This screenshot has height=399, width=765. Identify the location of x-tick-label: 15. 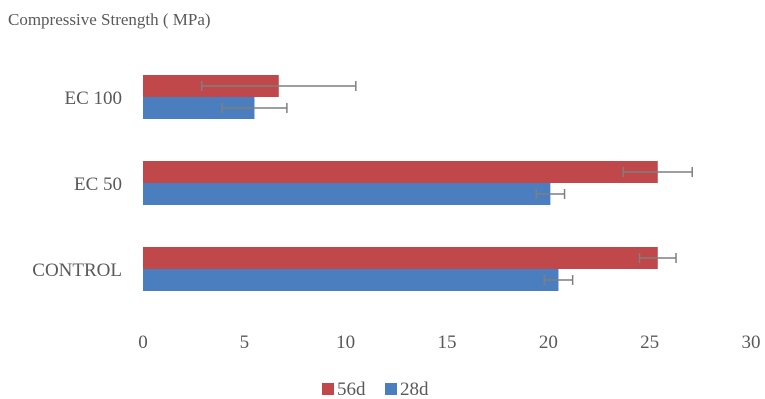
(447, 342).